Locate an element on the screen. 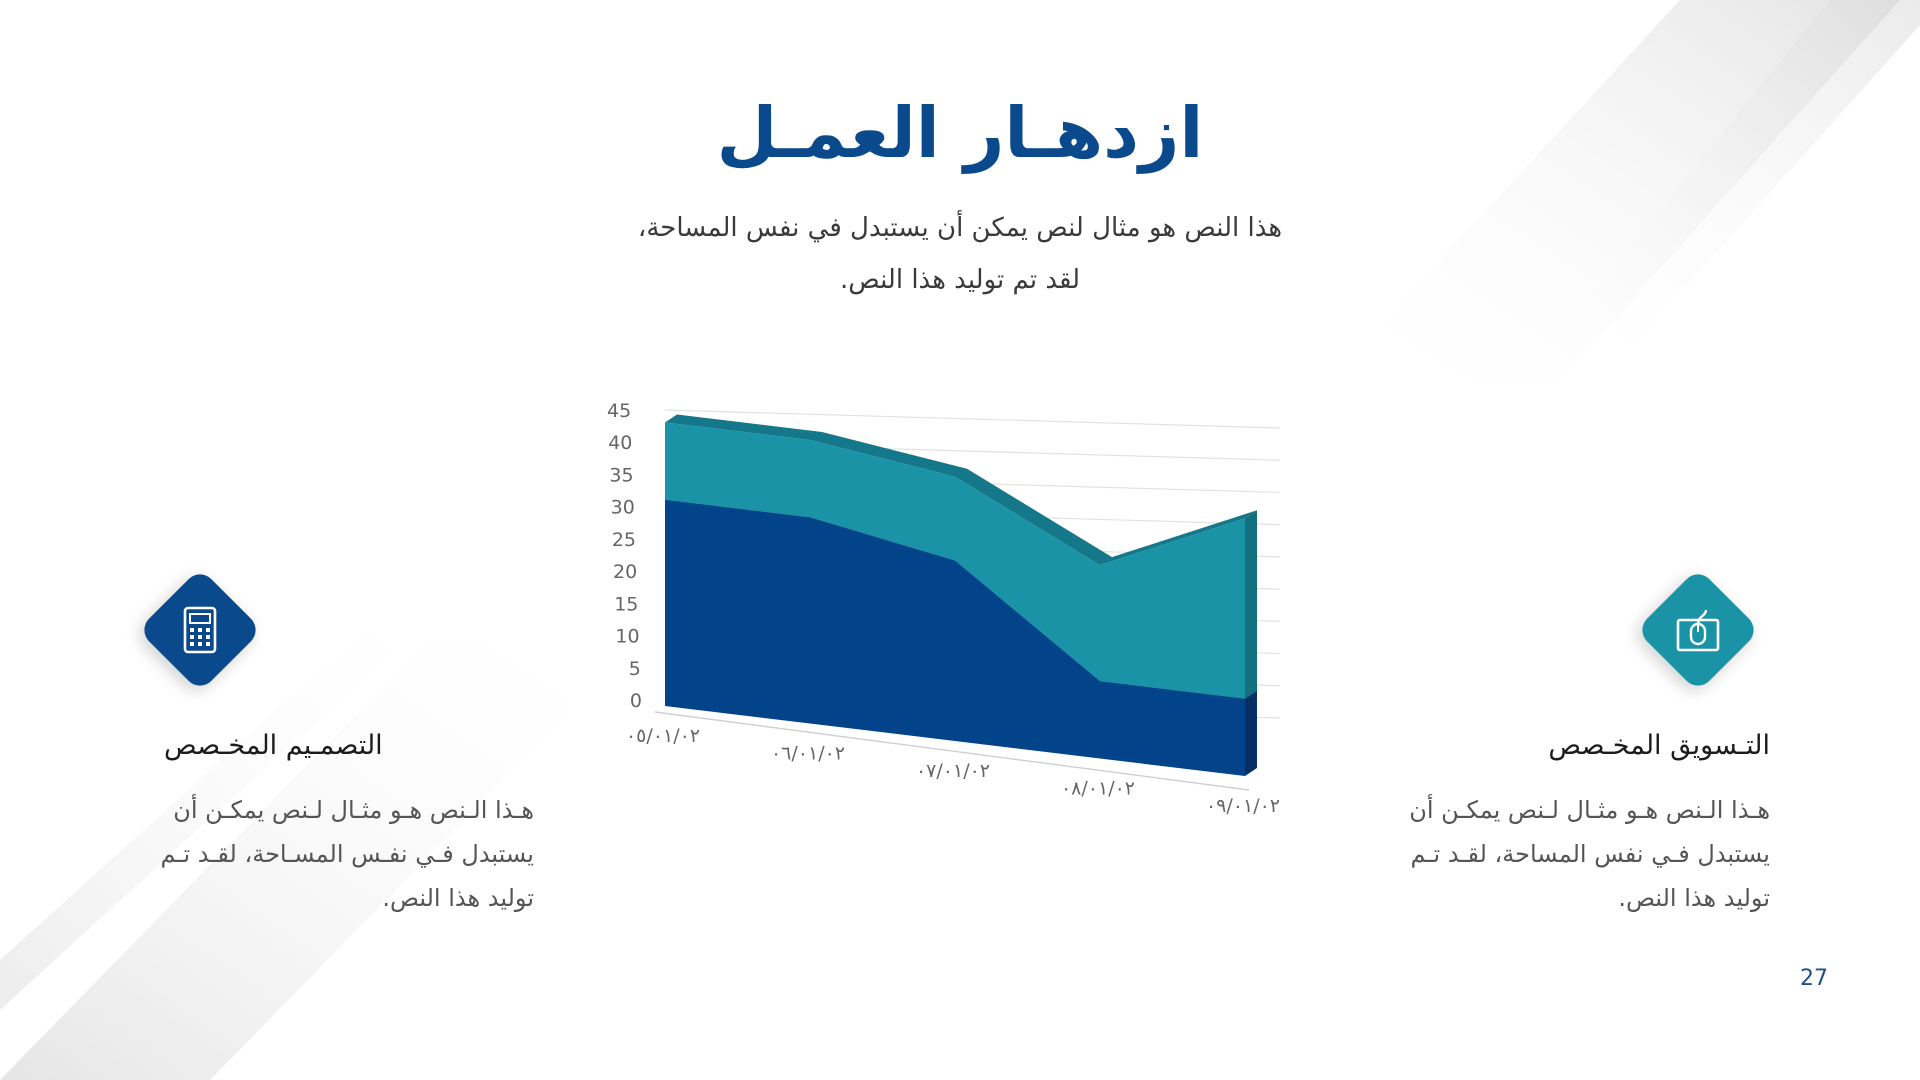 The width and height of the screenshot is (1920, 1080). x-axis-line is located at coordinates (952, 751).